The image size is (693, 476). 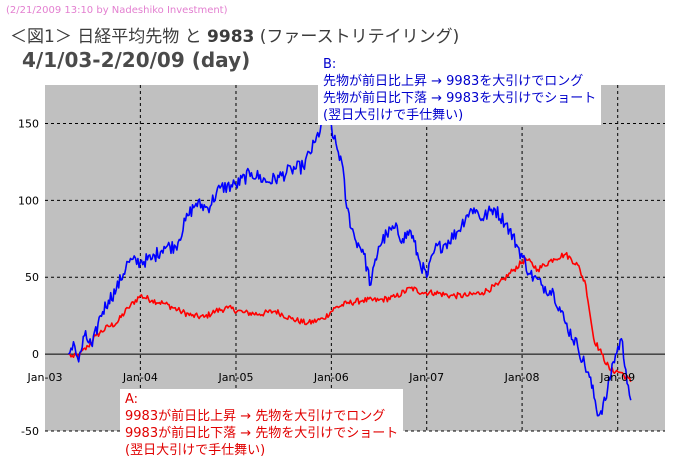 What do you see at coordinates (359, 37) in the screenshot?
I see `title-suffix: (ファーストリテイリング)` at bounding box center [359, 37].